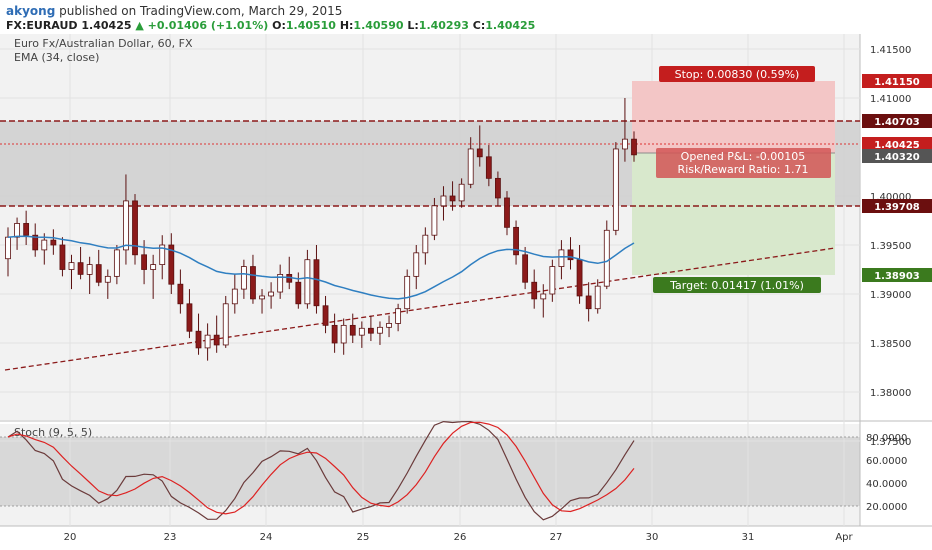 Image resolution: width=932 pixels, height=550 pixels. I want to click on low-label: L:, so click(413, 25).